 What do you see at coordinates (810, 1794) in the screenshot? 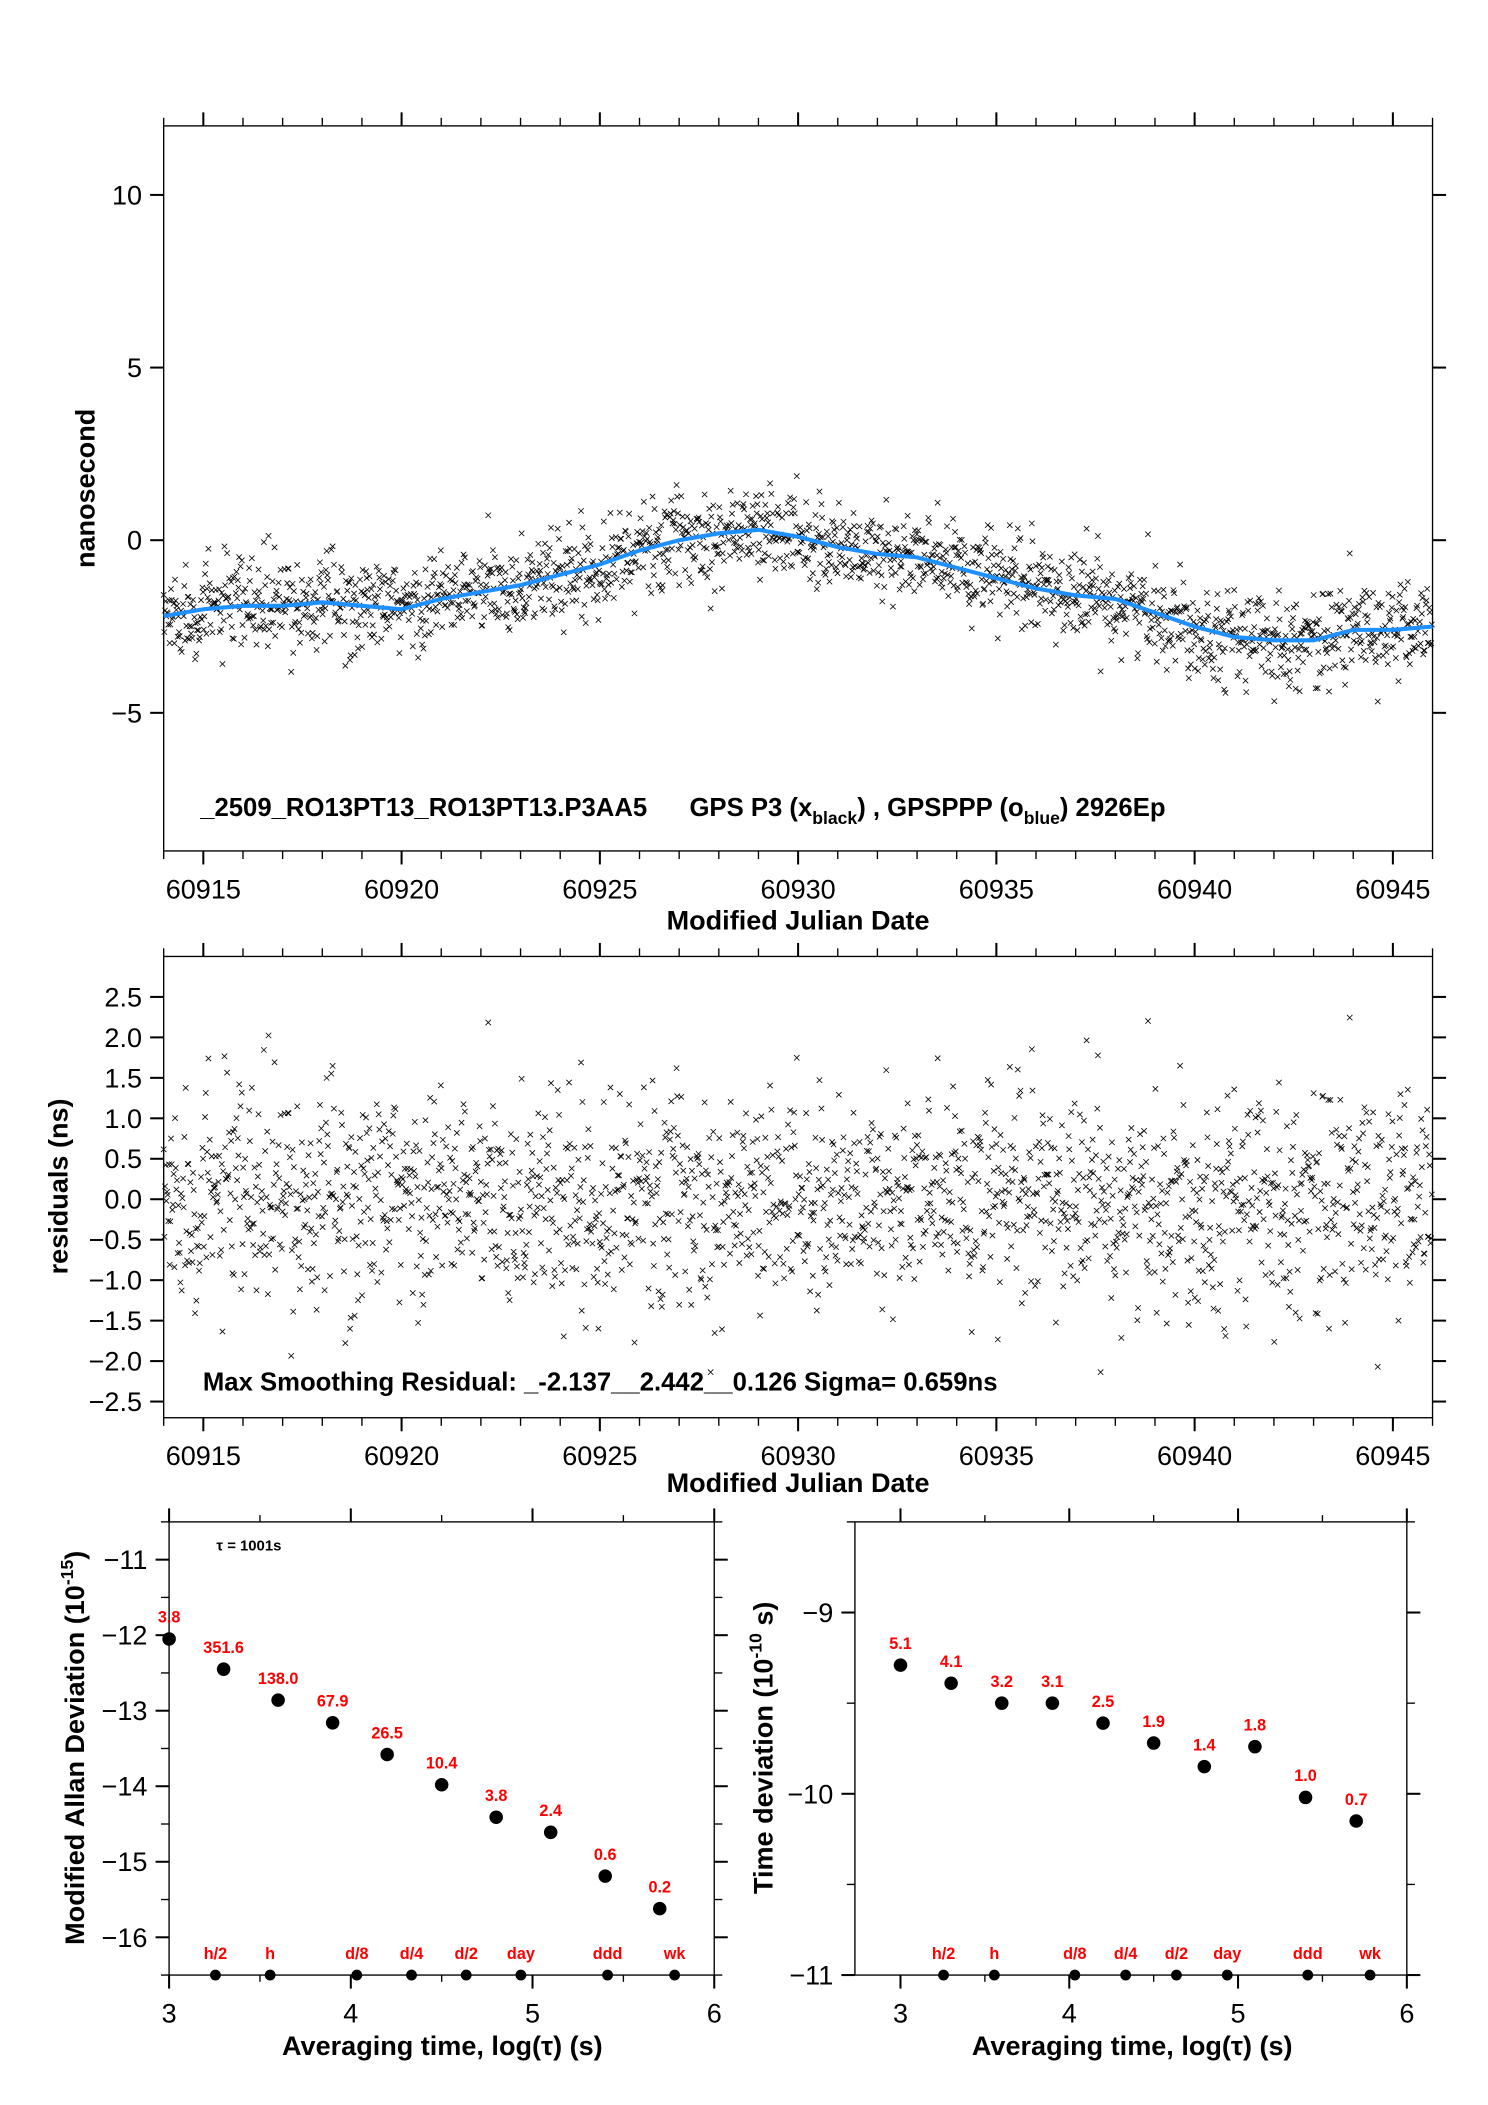
I see `y-tick-label: −10` at bounding box center [810, 1794].